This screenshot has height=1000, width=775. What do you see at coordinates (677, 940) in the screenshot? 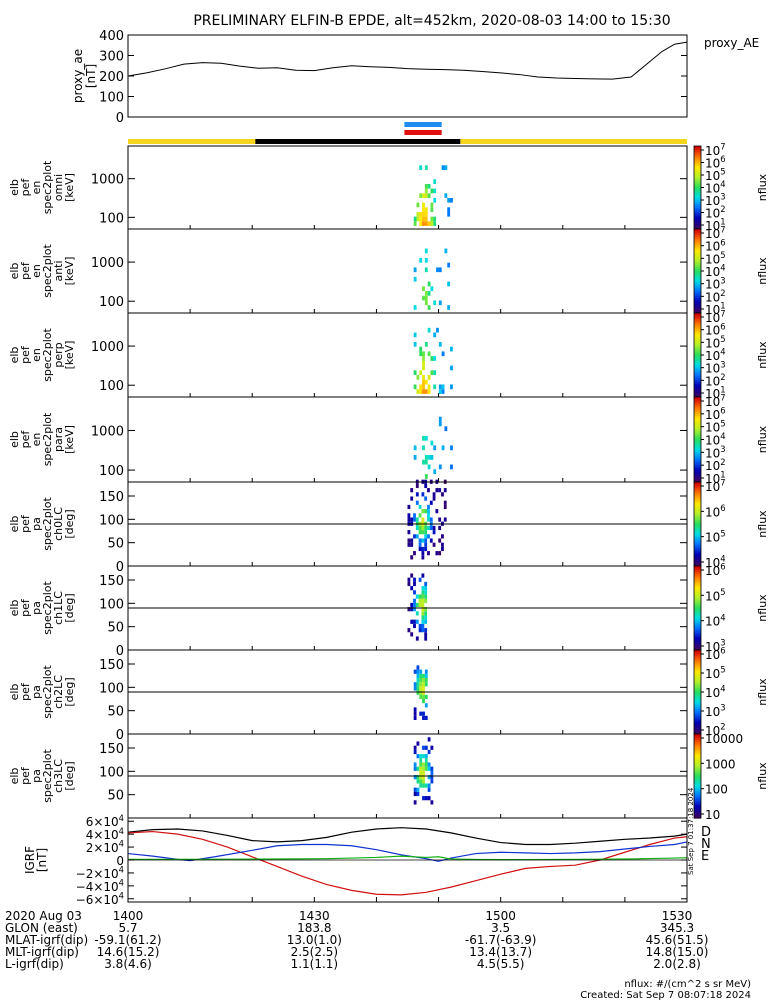
I see `xaxis-row-value: 45.6(51.5)` at bounding box center [677, 940].